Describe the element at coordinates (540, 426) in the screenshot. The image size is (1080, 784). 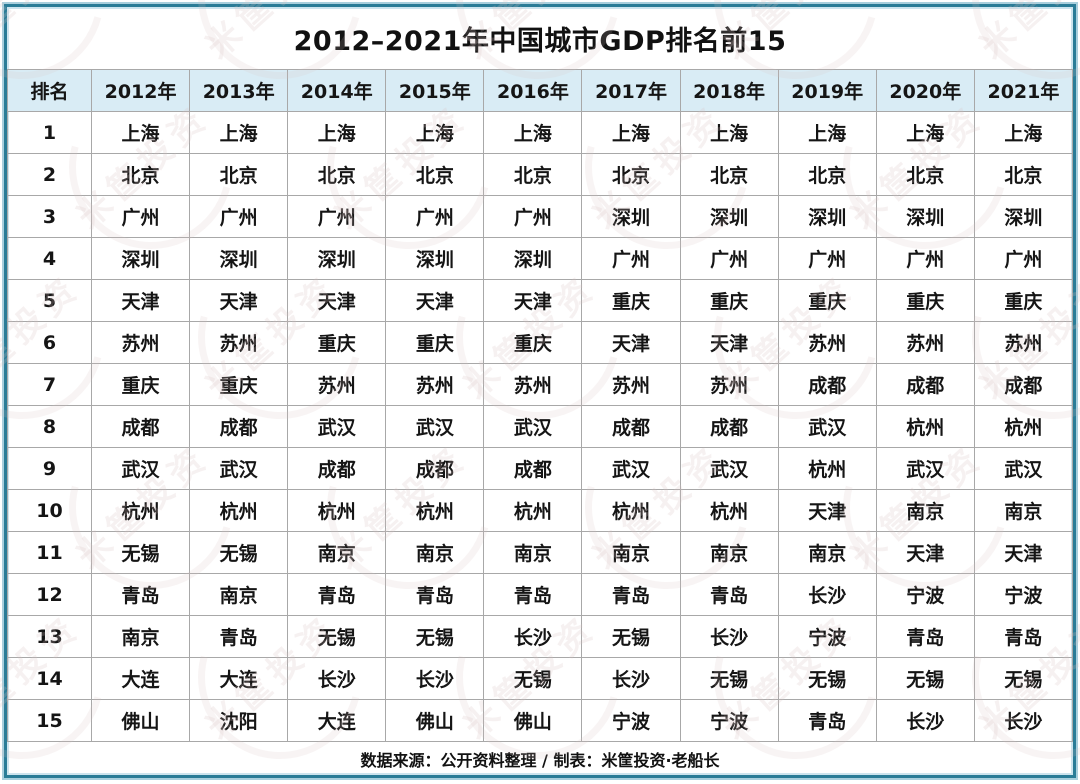
I see `table-row: 8 成都 成都 武汉 武汉 武汉 成都 成都 武汉 杭州 杭州` at that location.